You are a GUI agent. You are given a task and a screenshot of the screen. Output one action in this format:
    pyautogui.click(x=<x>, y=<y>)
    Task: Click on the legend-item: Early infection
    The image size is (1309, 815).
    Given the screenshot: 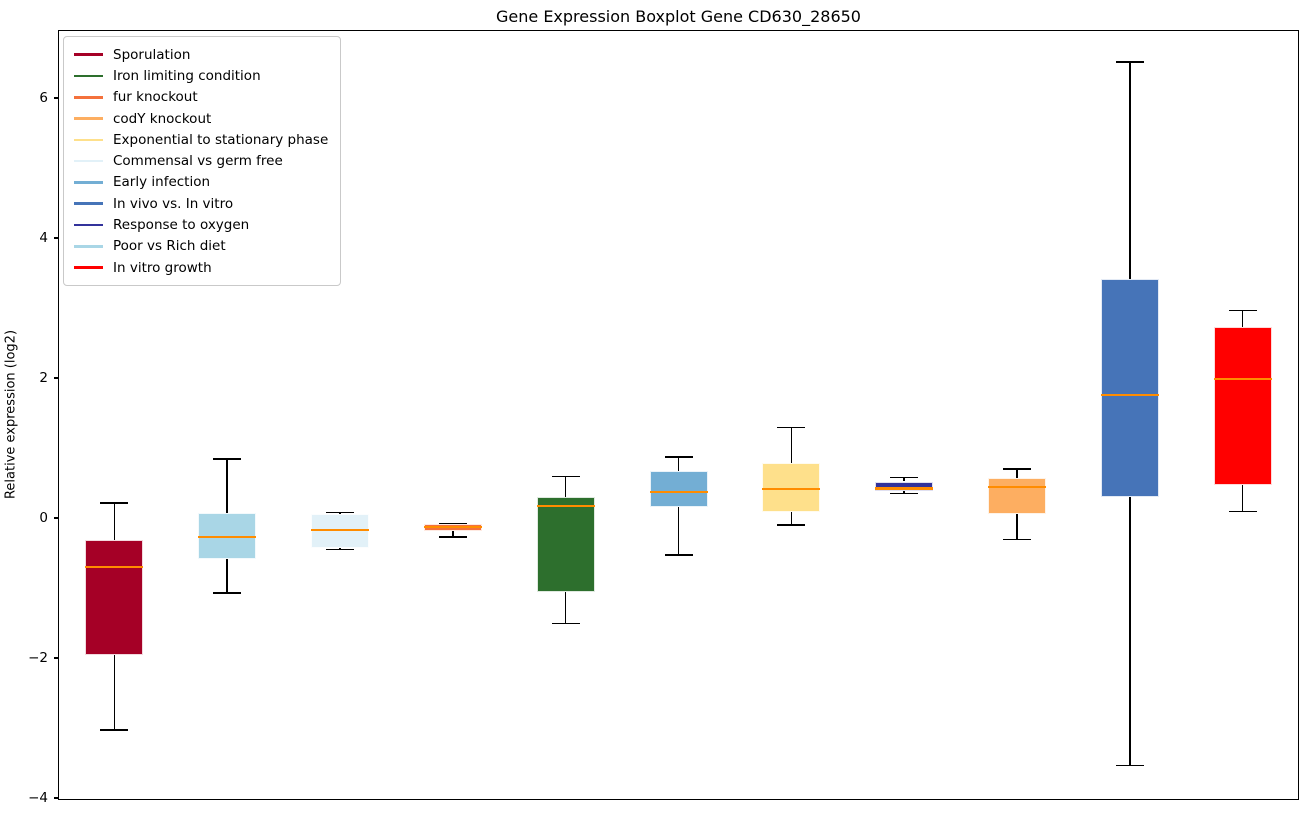 What is the action you would take?
    pyautogui.click(x=201, y=182)
    